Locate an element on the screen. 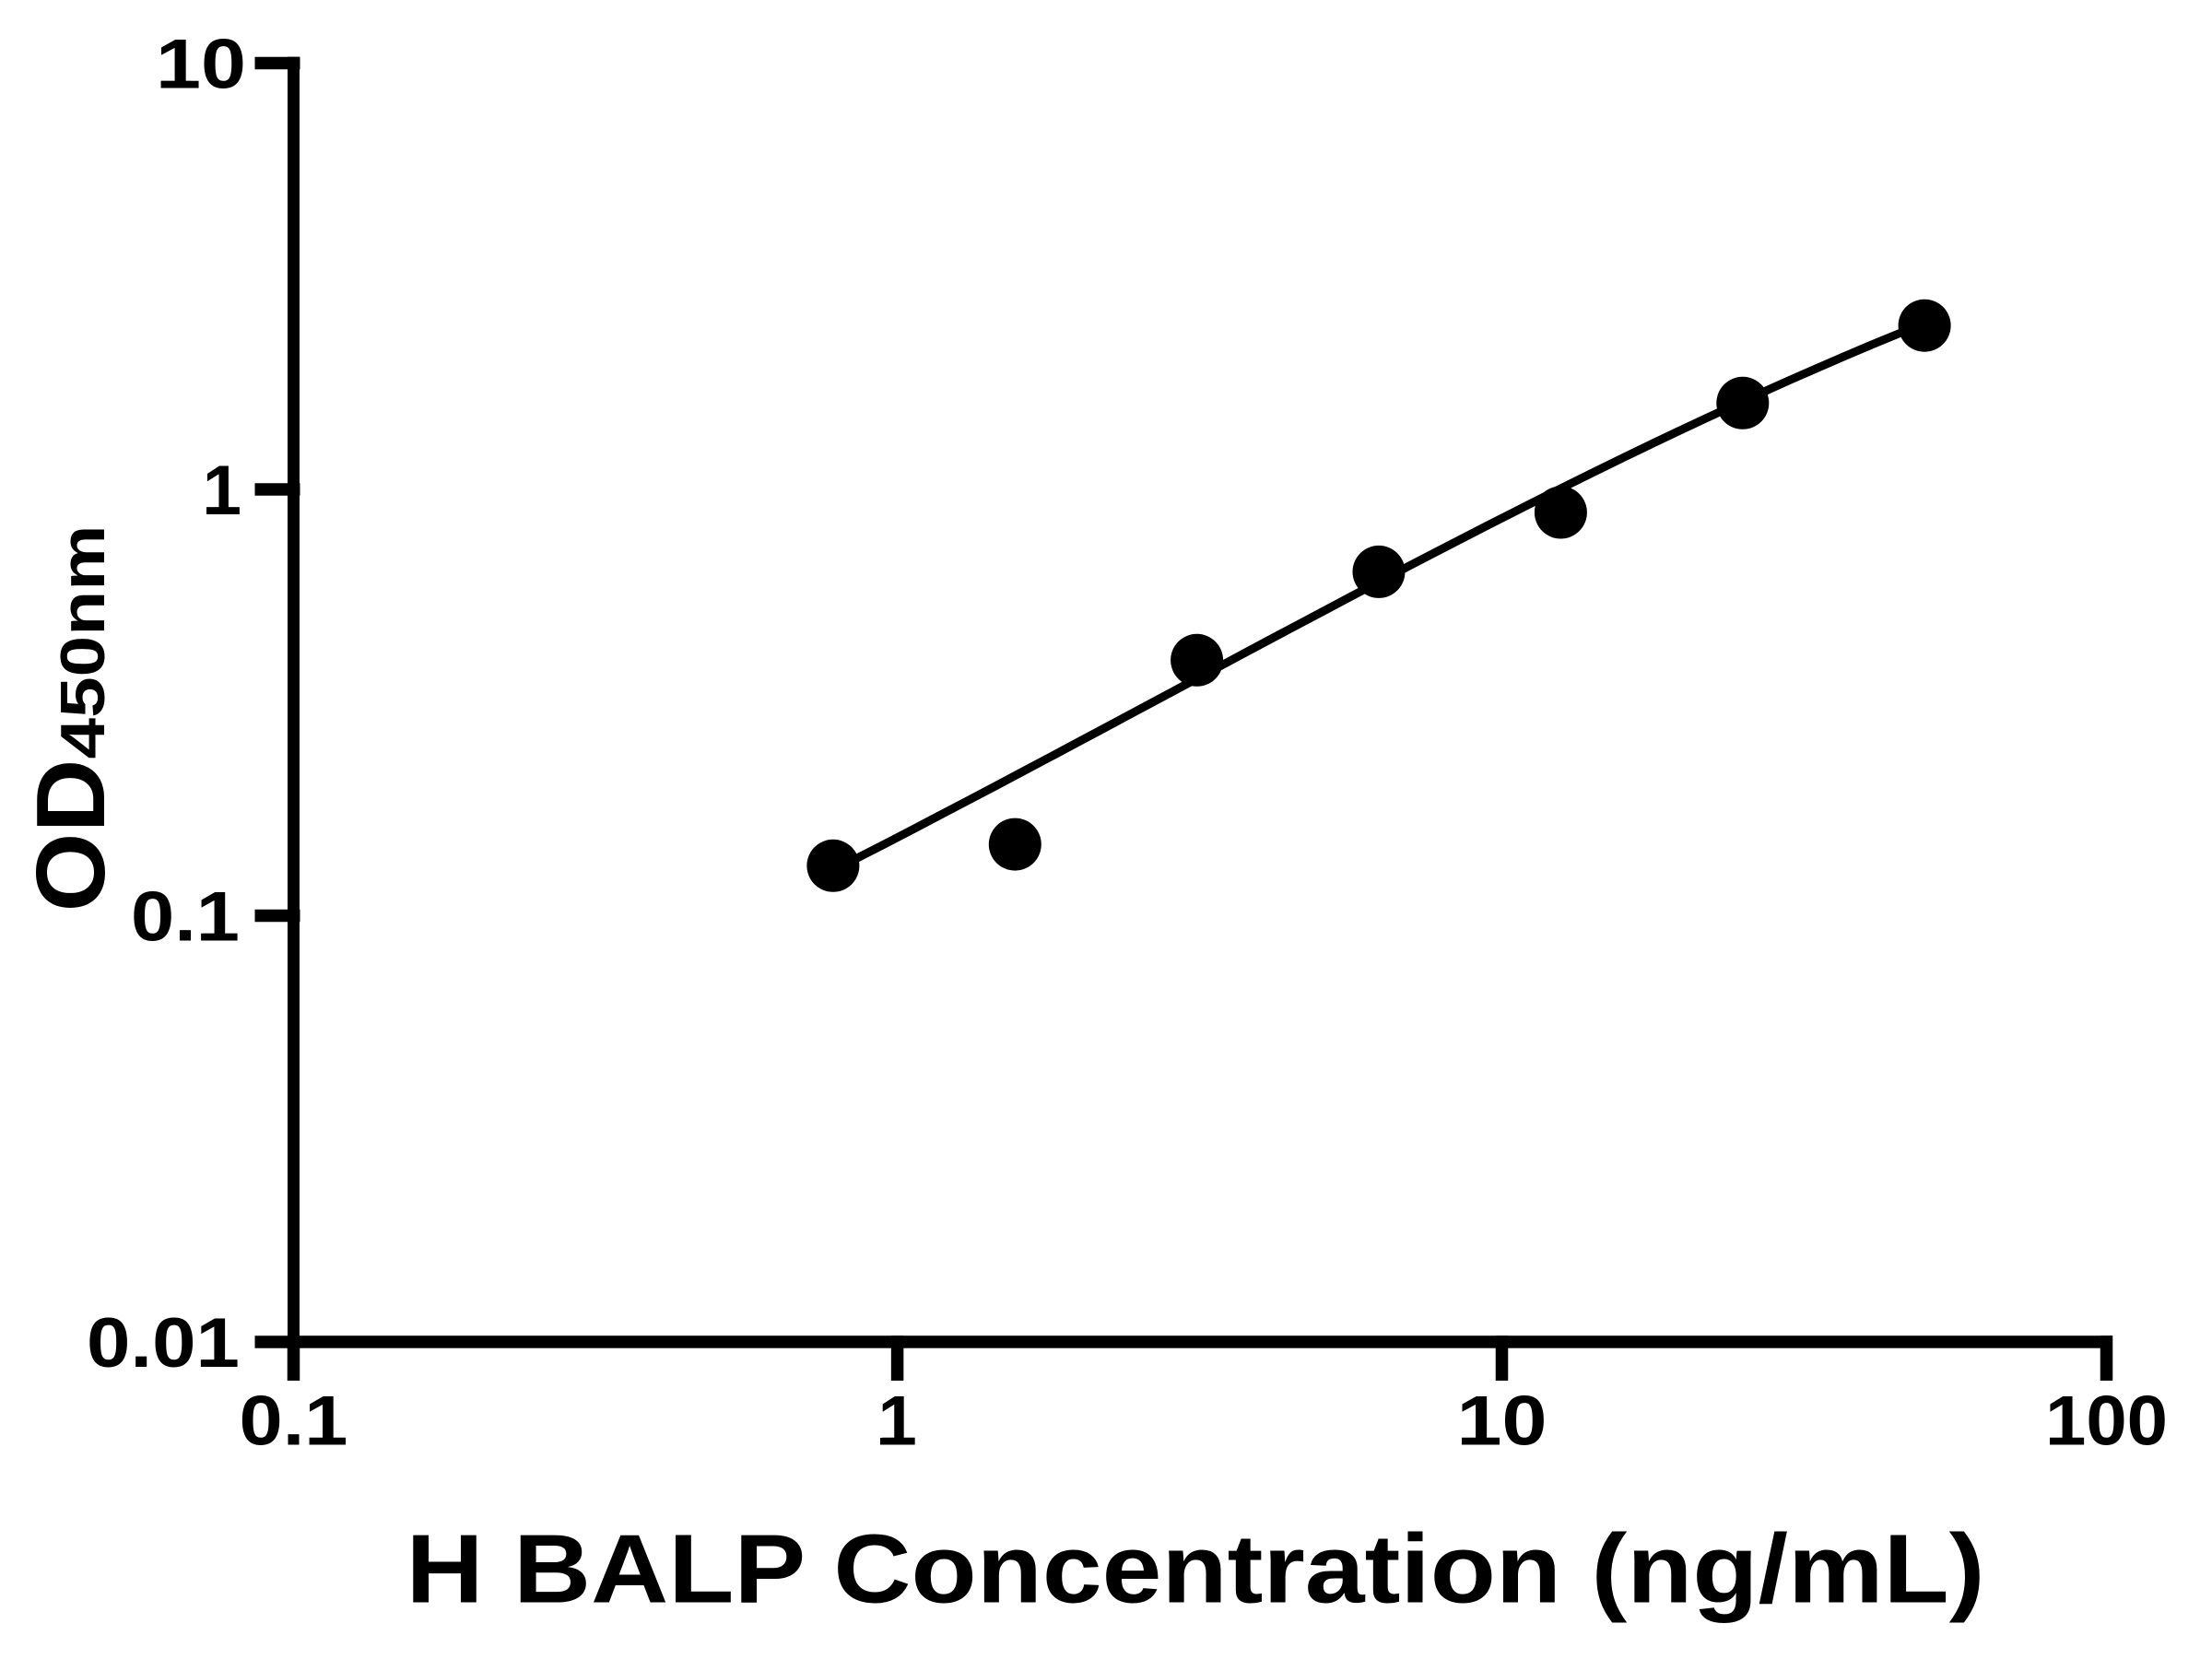 Image resolution: width=2212 pixels, height=1659 pixels. svg-text: H BALP Concentration (ng/mL) is located at coordinates (1195, 1568).